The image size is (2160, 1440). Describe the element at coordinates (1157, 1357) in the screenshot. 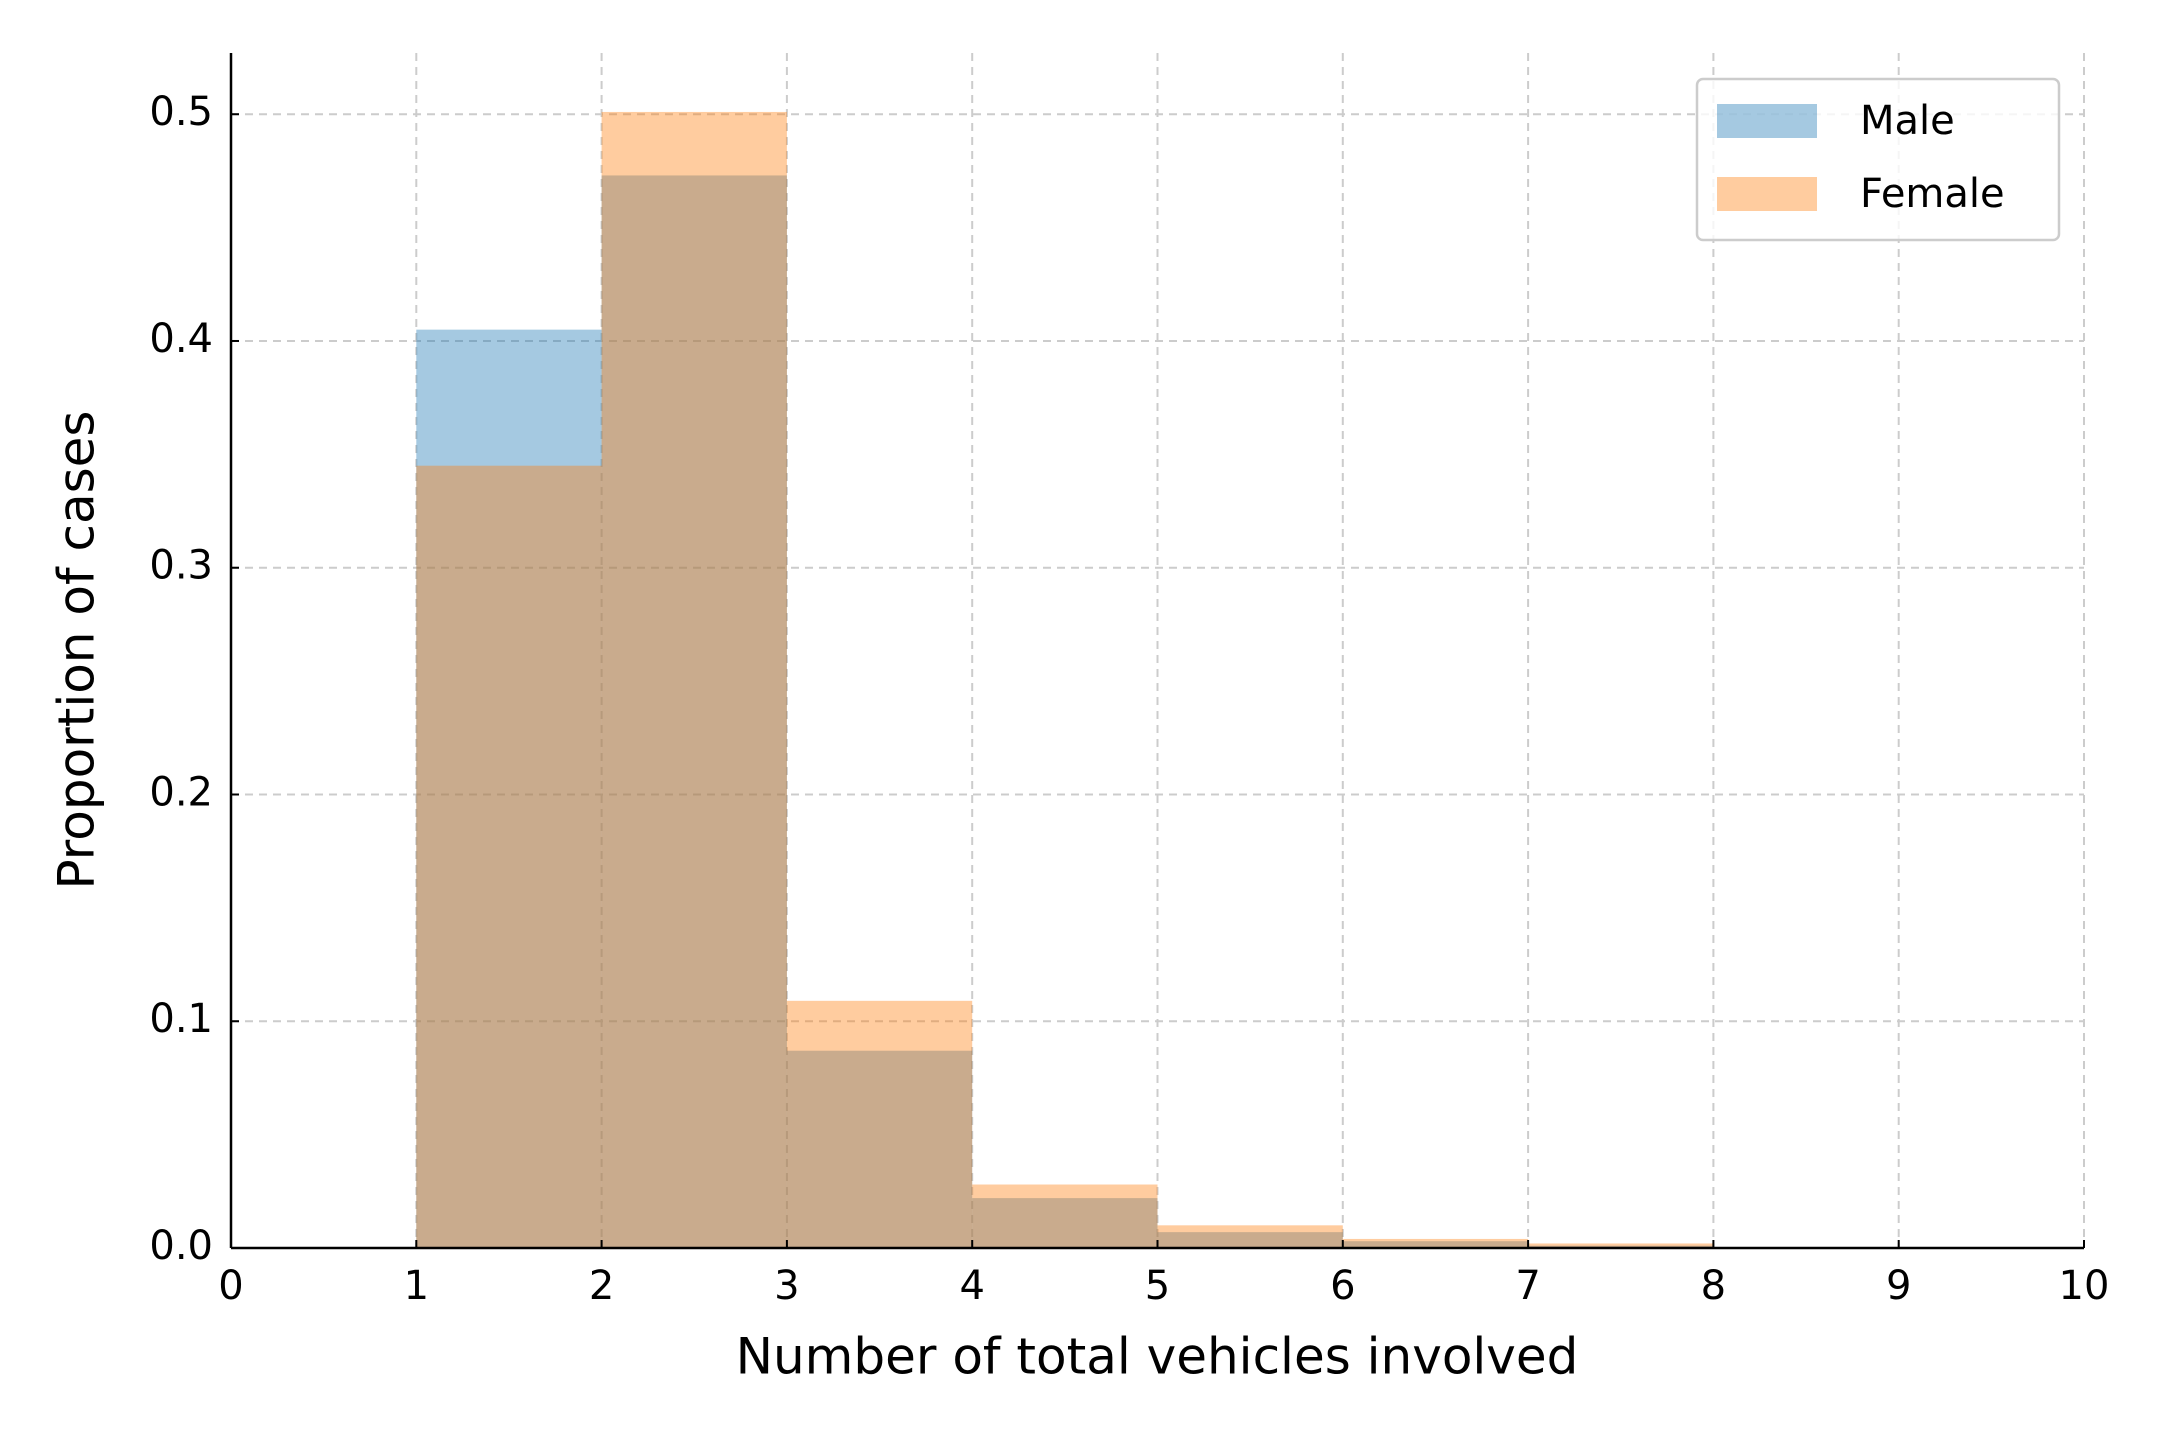

I see `x-axis-label: Number of total vehicles involved` at that location.